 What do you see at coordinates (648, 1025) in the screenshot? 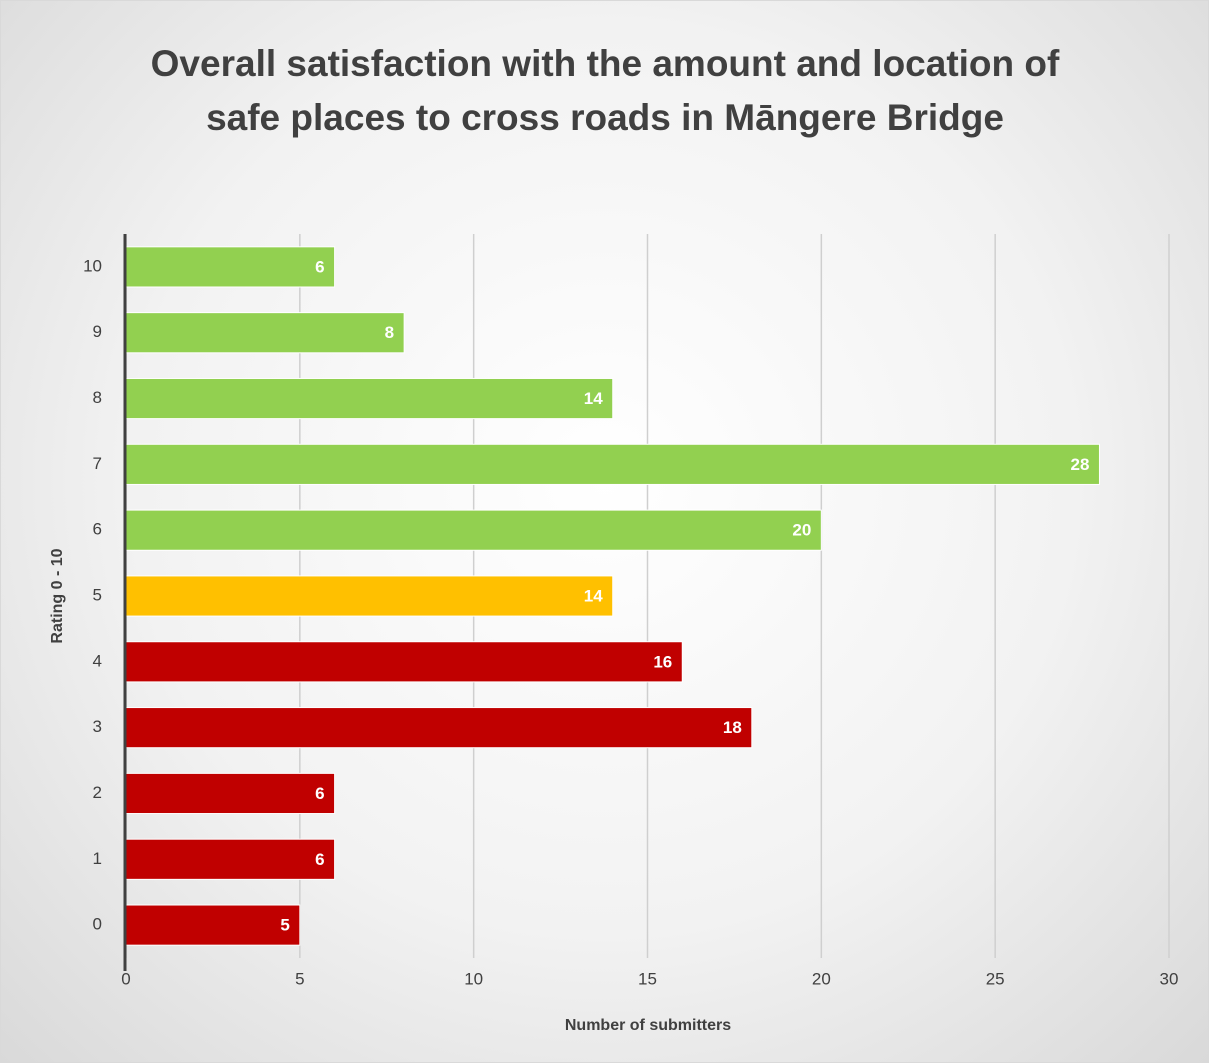
I see `x-axis-label: Number of submitters` at bounding box center [648, 1025].